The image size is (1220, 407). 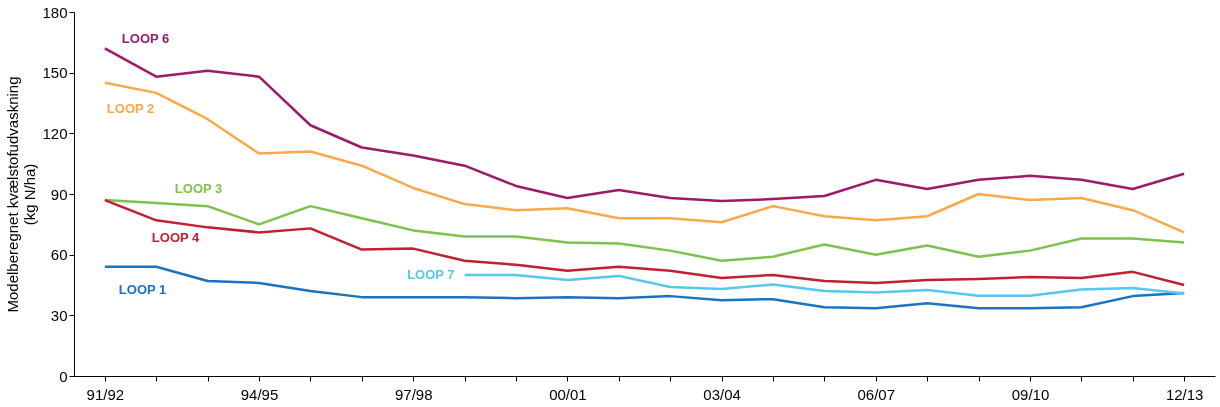 What do you see at coordinates (1184, 394) in the screenshot?
I see `x-tick-label: 12/13` at bounding box center [1184, 394].